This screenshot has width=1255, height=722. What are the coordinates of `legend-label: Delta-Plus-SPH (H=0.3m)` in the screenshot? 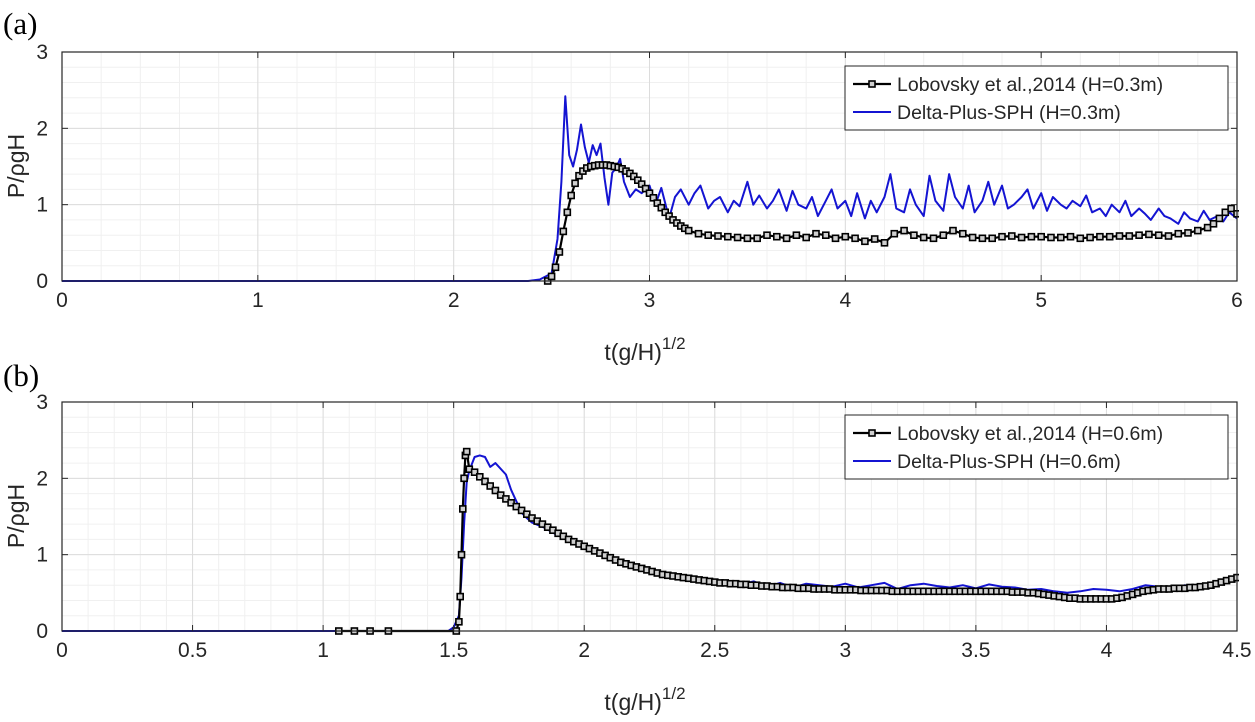 It's located at (1009, 113).